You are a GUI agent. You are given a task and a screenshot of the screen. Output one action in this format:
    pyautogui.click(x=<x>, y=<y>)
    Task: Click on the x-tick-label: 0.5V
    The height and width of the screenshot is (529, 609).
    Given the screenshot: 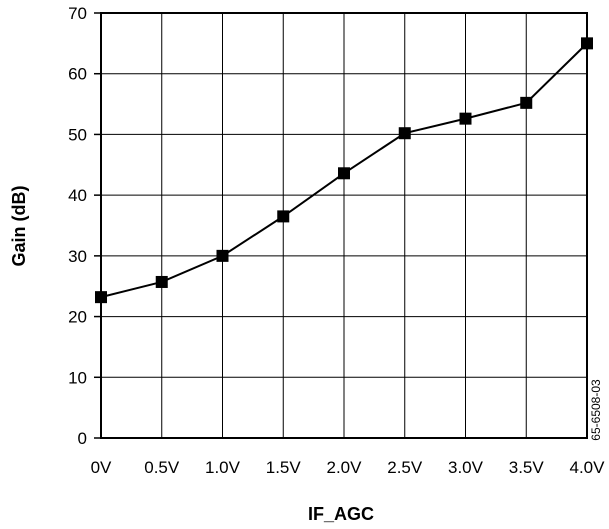 What is the action you would take?
    pyautogui.click(x=162, y=467)
    